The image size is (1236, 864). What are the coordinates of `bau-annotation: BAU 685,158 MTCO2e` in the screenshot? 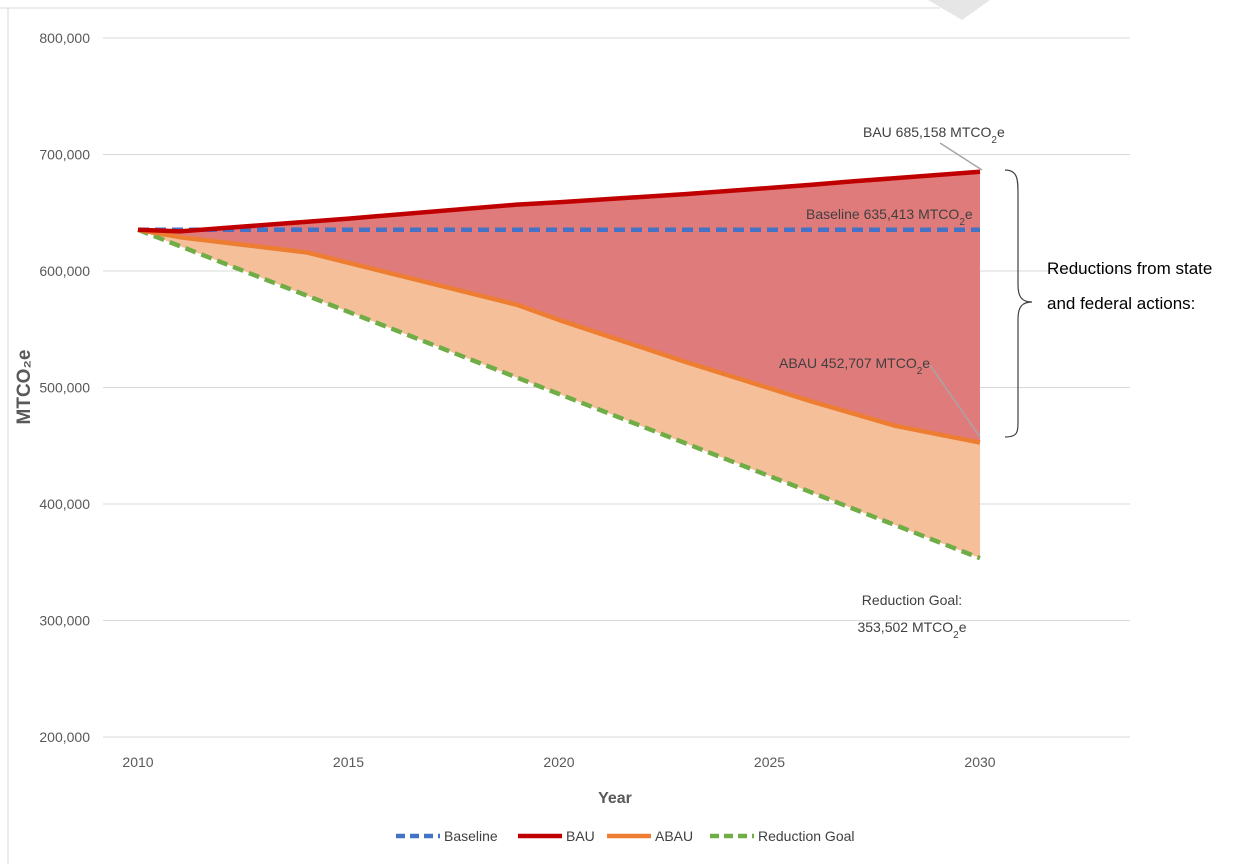 It's located at (934, 135).